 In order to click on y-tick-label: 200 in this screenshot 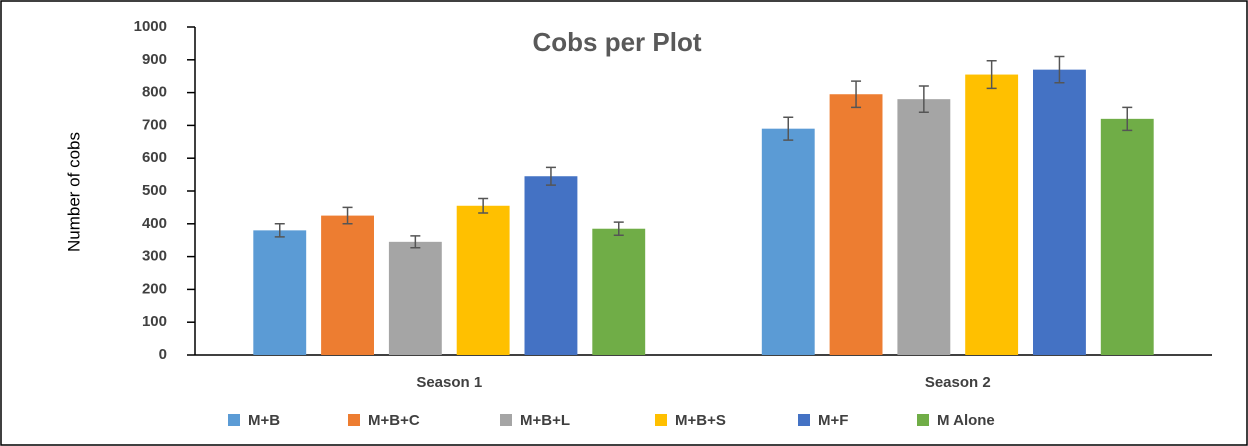, I will do `click(154, 288)`.